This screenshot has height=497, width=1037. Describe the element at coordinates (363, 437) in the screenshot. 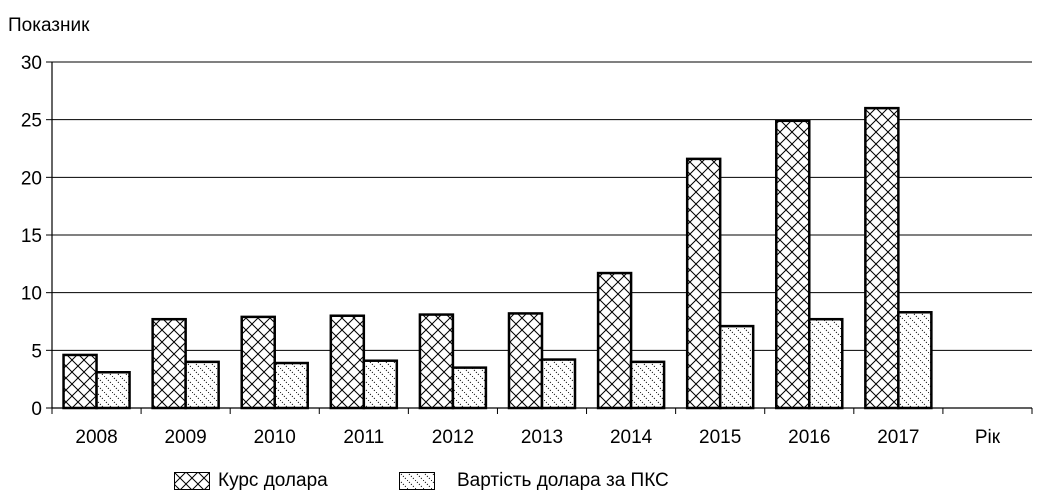

I see `x-tick-label: 2011` at that location.